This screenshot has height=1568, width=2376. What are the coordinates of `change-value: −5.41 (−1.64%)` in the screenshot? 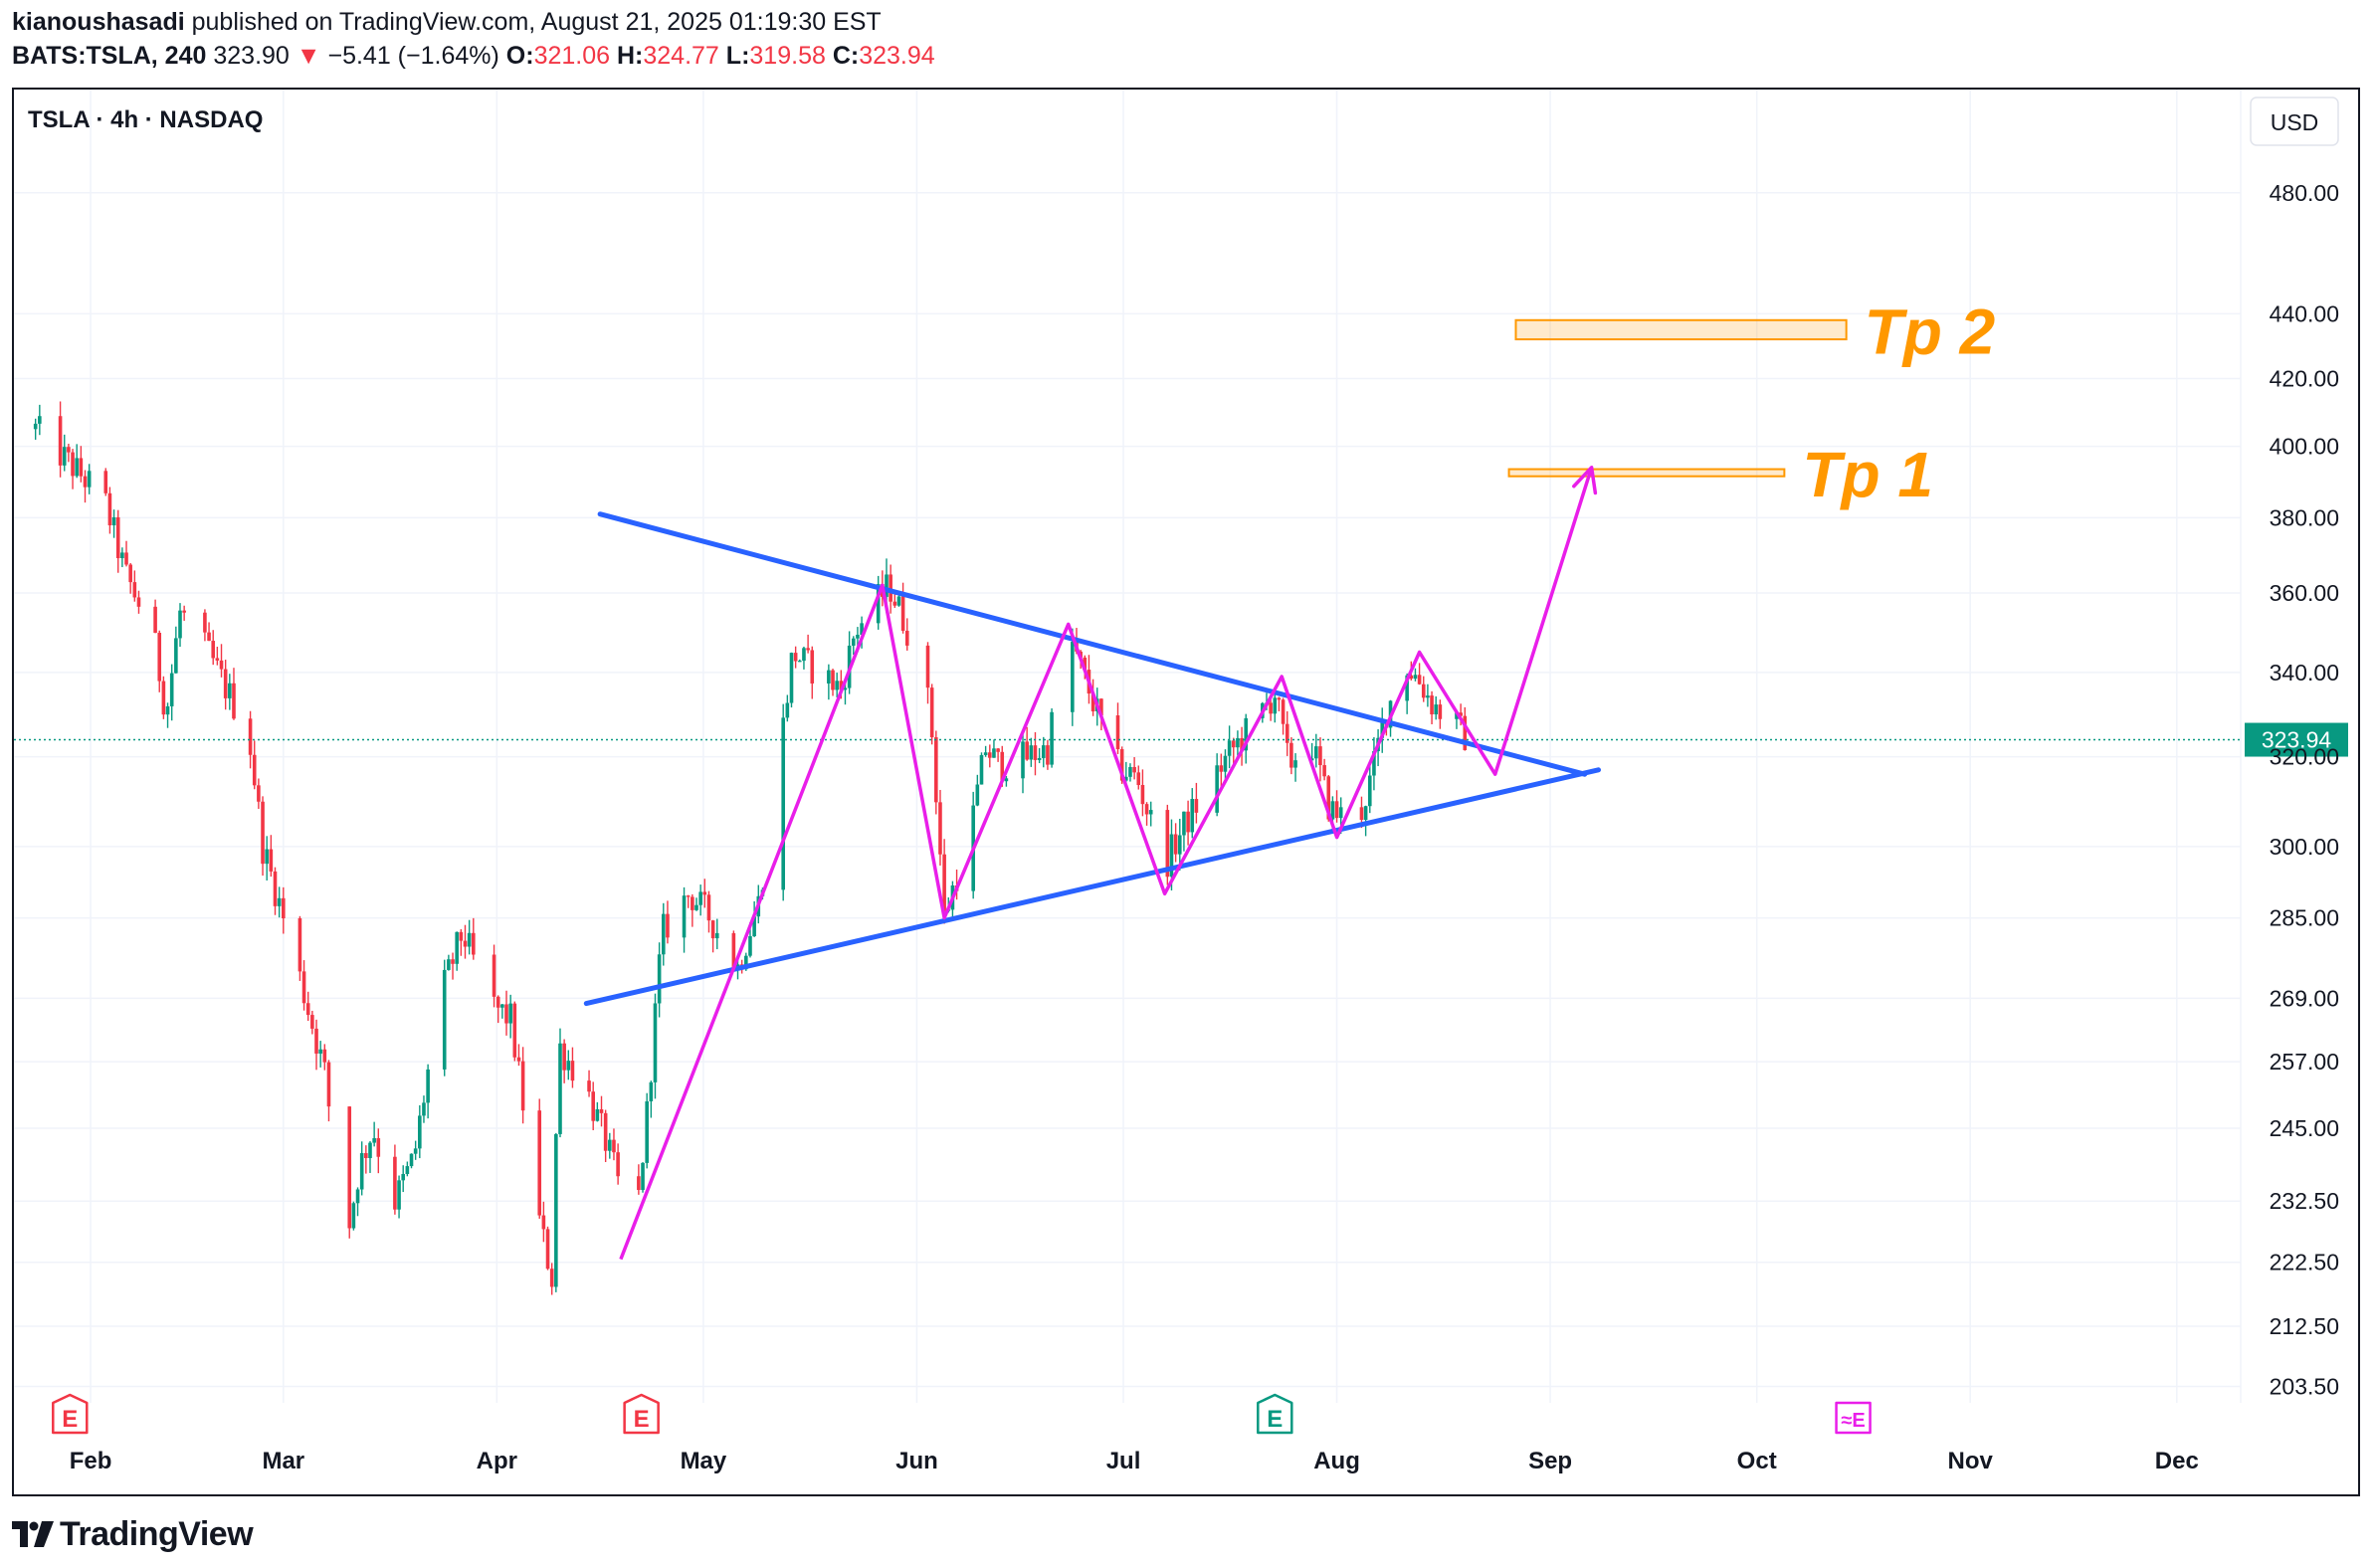 It's located at (413, 56).